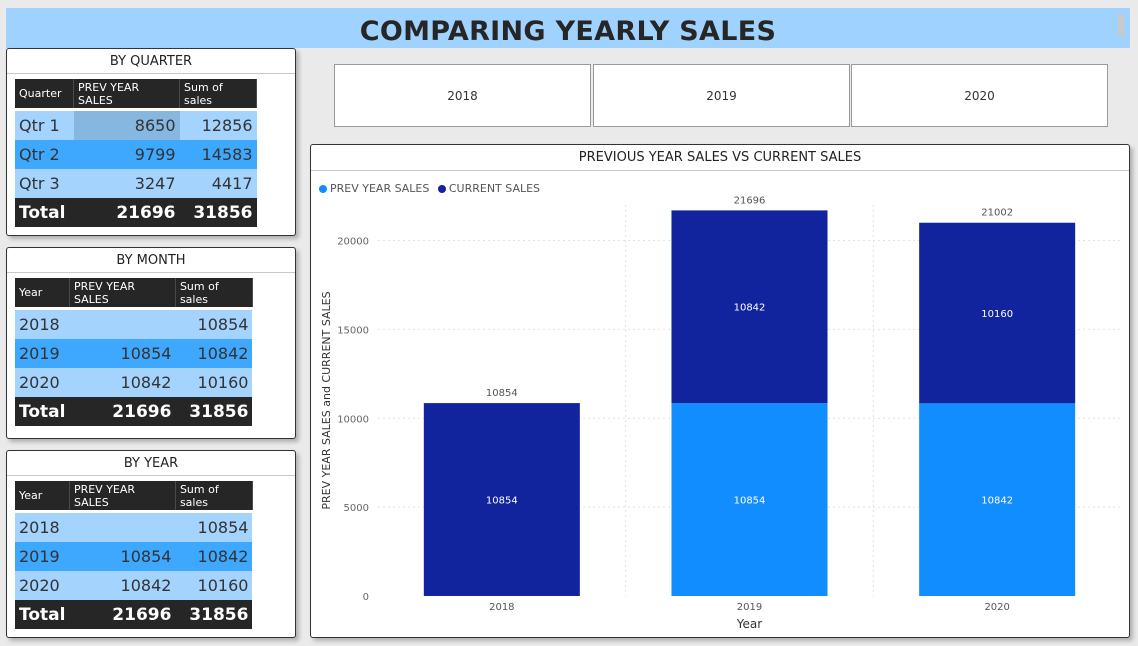 The height and width of the screenshot is (646, 1138). Describe the element at coordinates (126, 183) in the screenshot. I see `prev-year-sales-cell: 3247` at that location.